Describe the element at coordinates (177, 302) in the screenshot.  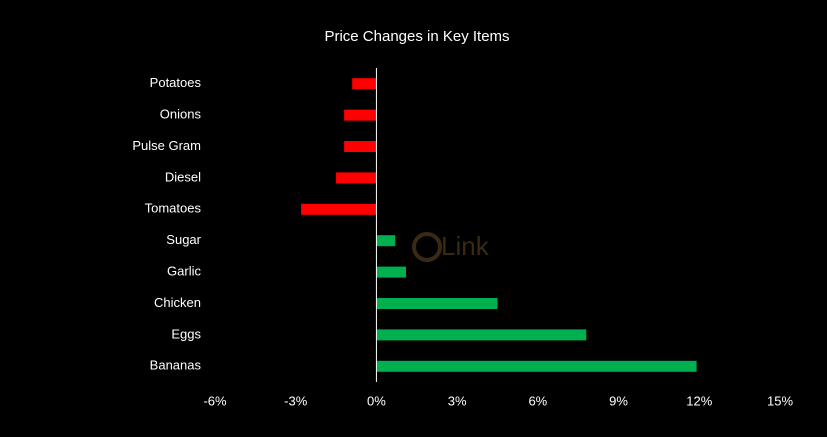
I see `y-tick-label: Chicken` at that location.